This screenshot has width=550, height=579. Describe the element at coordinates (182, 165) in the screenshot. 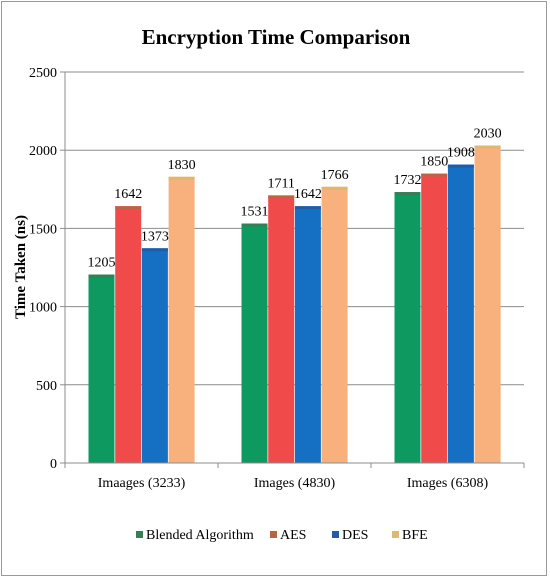

I see `data-label: 1830` at that location.